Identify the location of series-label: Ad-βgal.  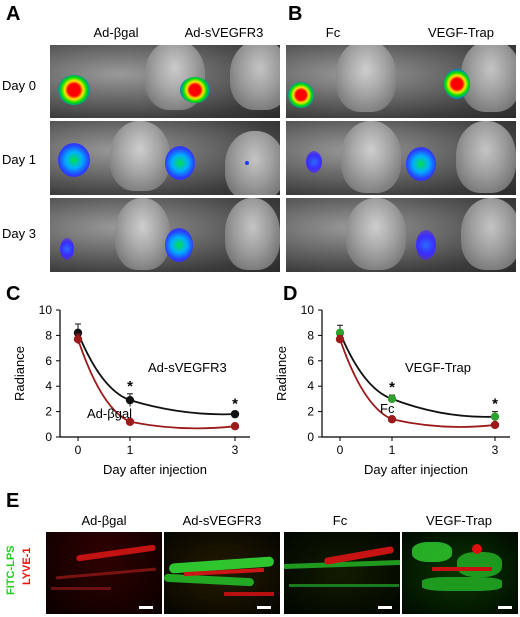
(109, 413).